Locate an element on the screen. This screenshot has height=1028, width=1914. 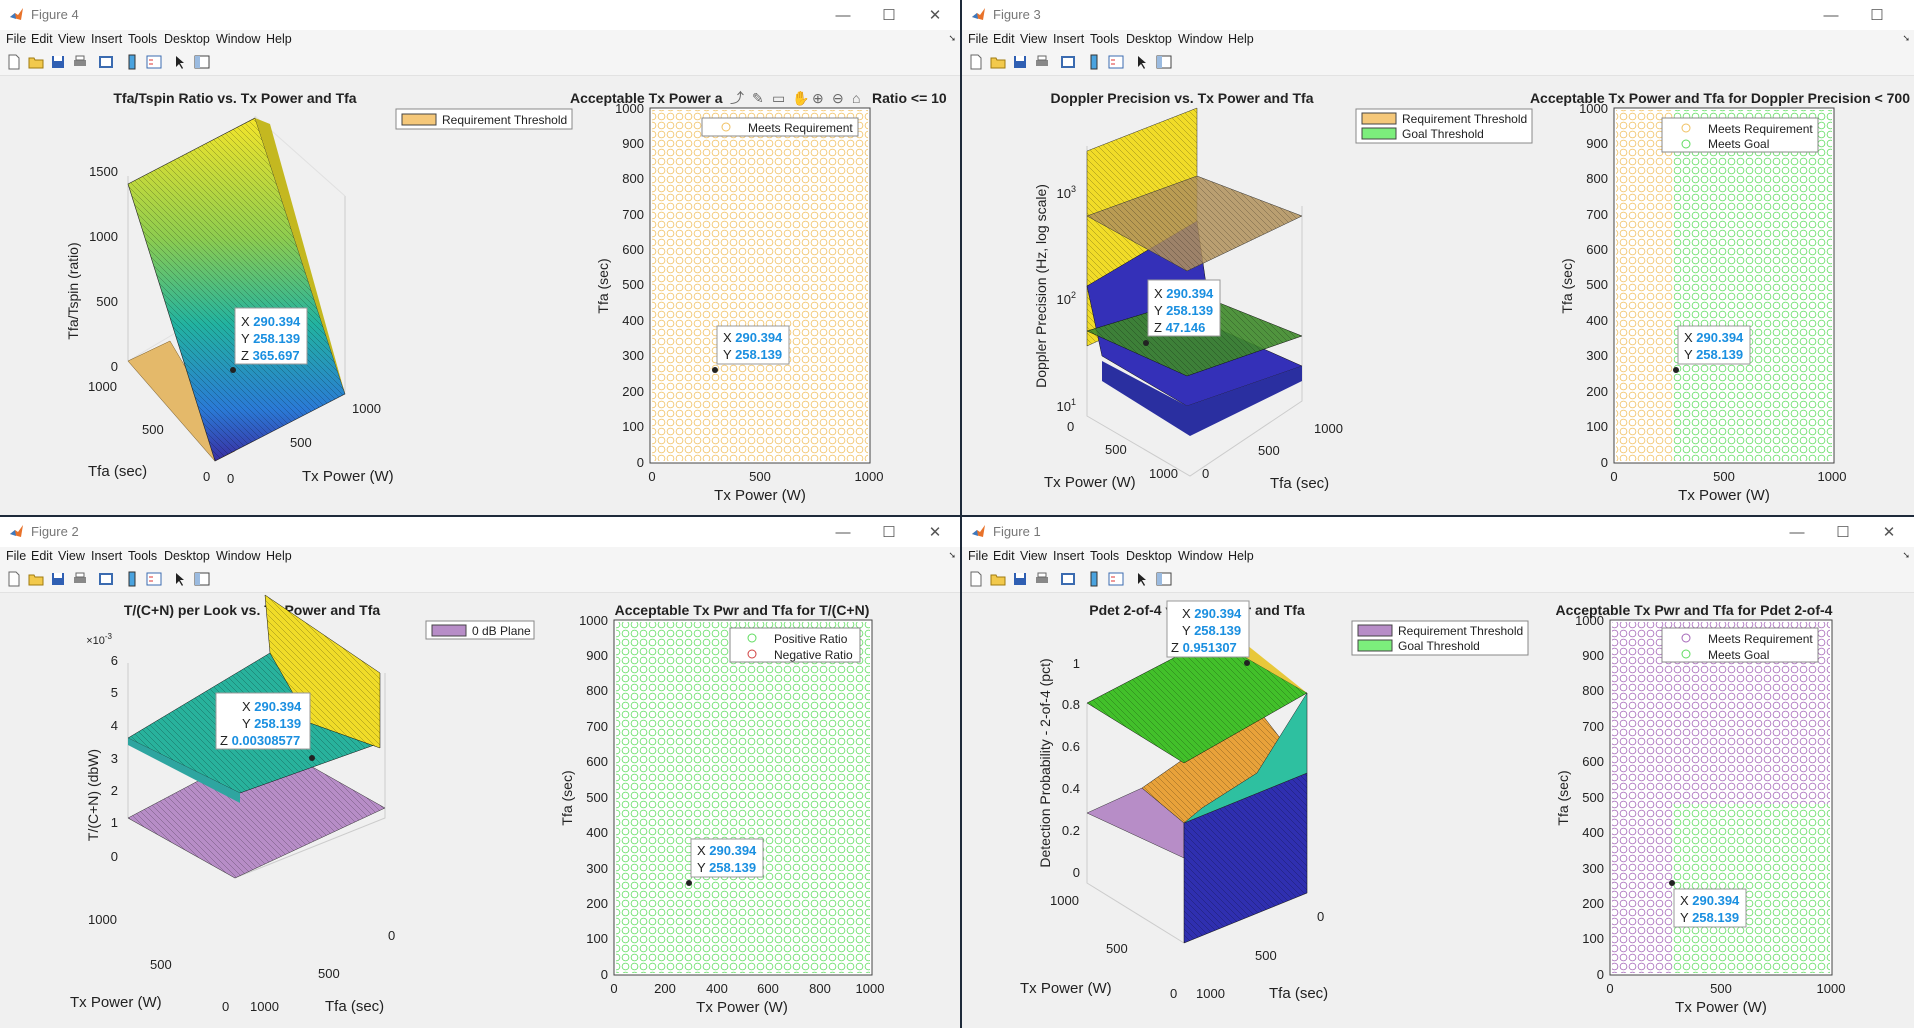
legend: Requirement Threshold is located at coordinates (484, 119).